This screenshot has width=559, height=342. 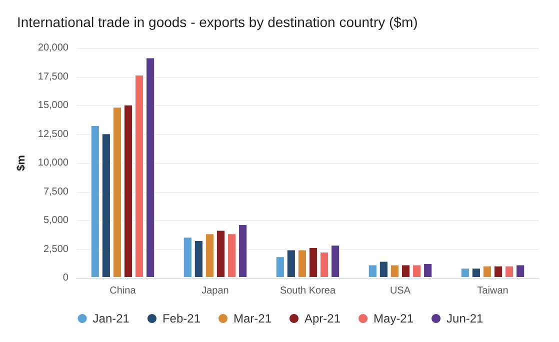 What do you see at coordinates (394, 319) in the screenshot?
I see `legend-label: May-21` at bounding box center [394, 319].